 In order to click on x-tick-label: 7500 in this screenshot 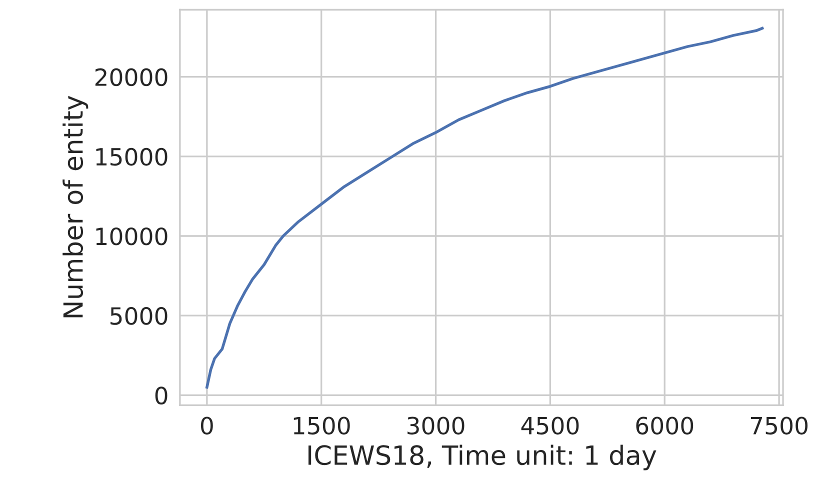, I will do `click(779, 425)`.